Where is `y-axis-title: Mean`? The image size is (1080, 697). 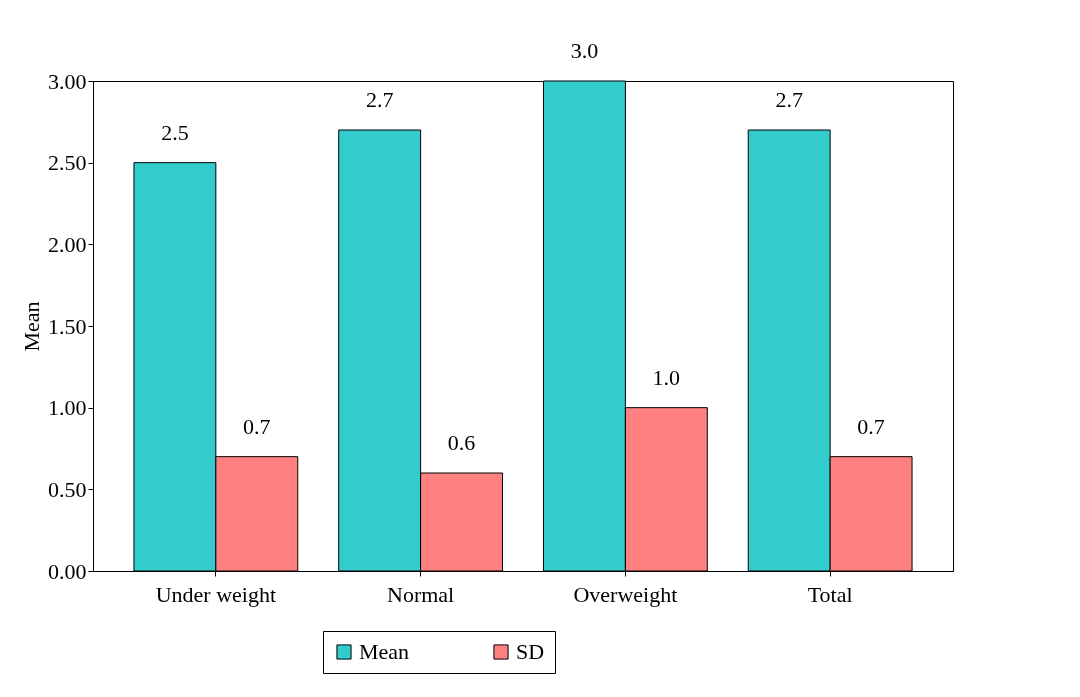
y-axis-title: Mean is located at coordinates (31, 326).